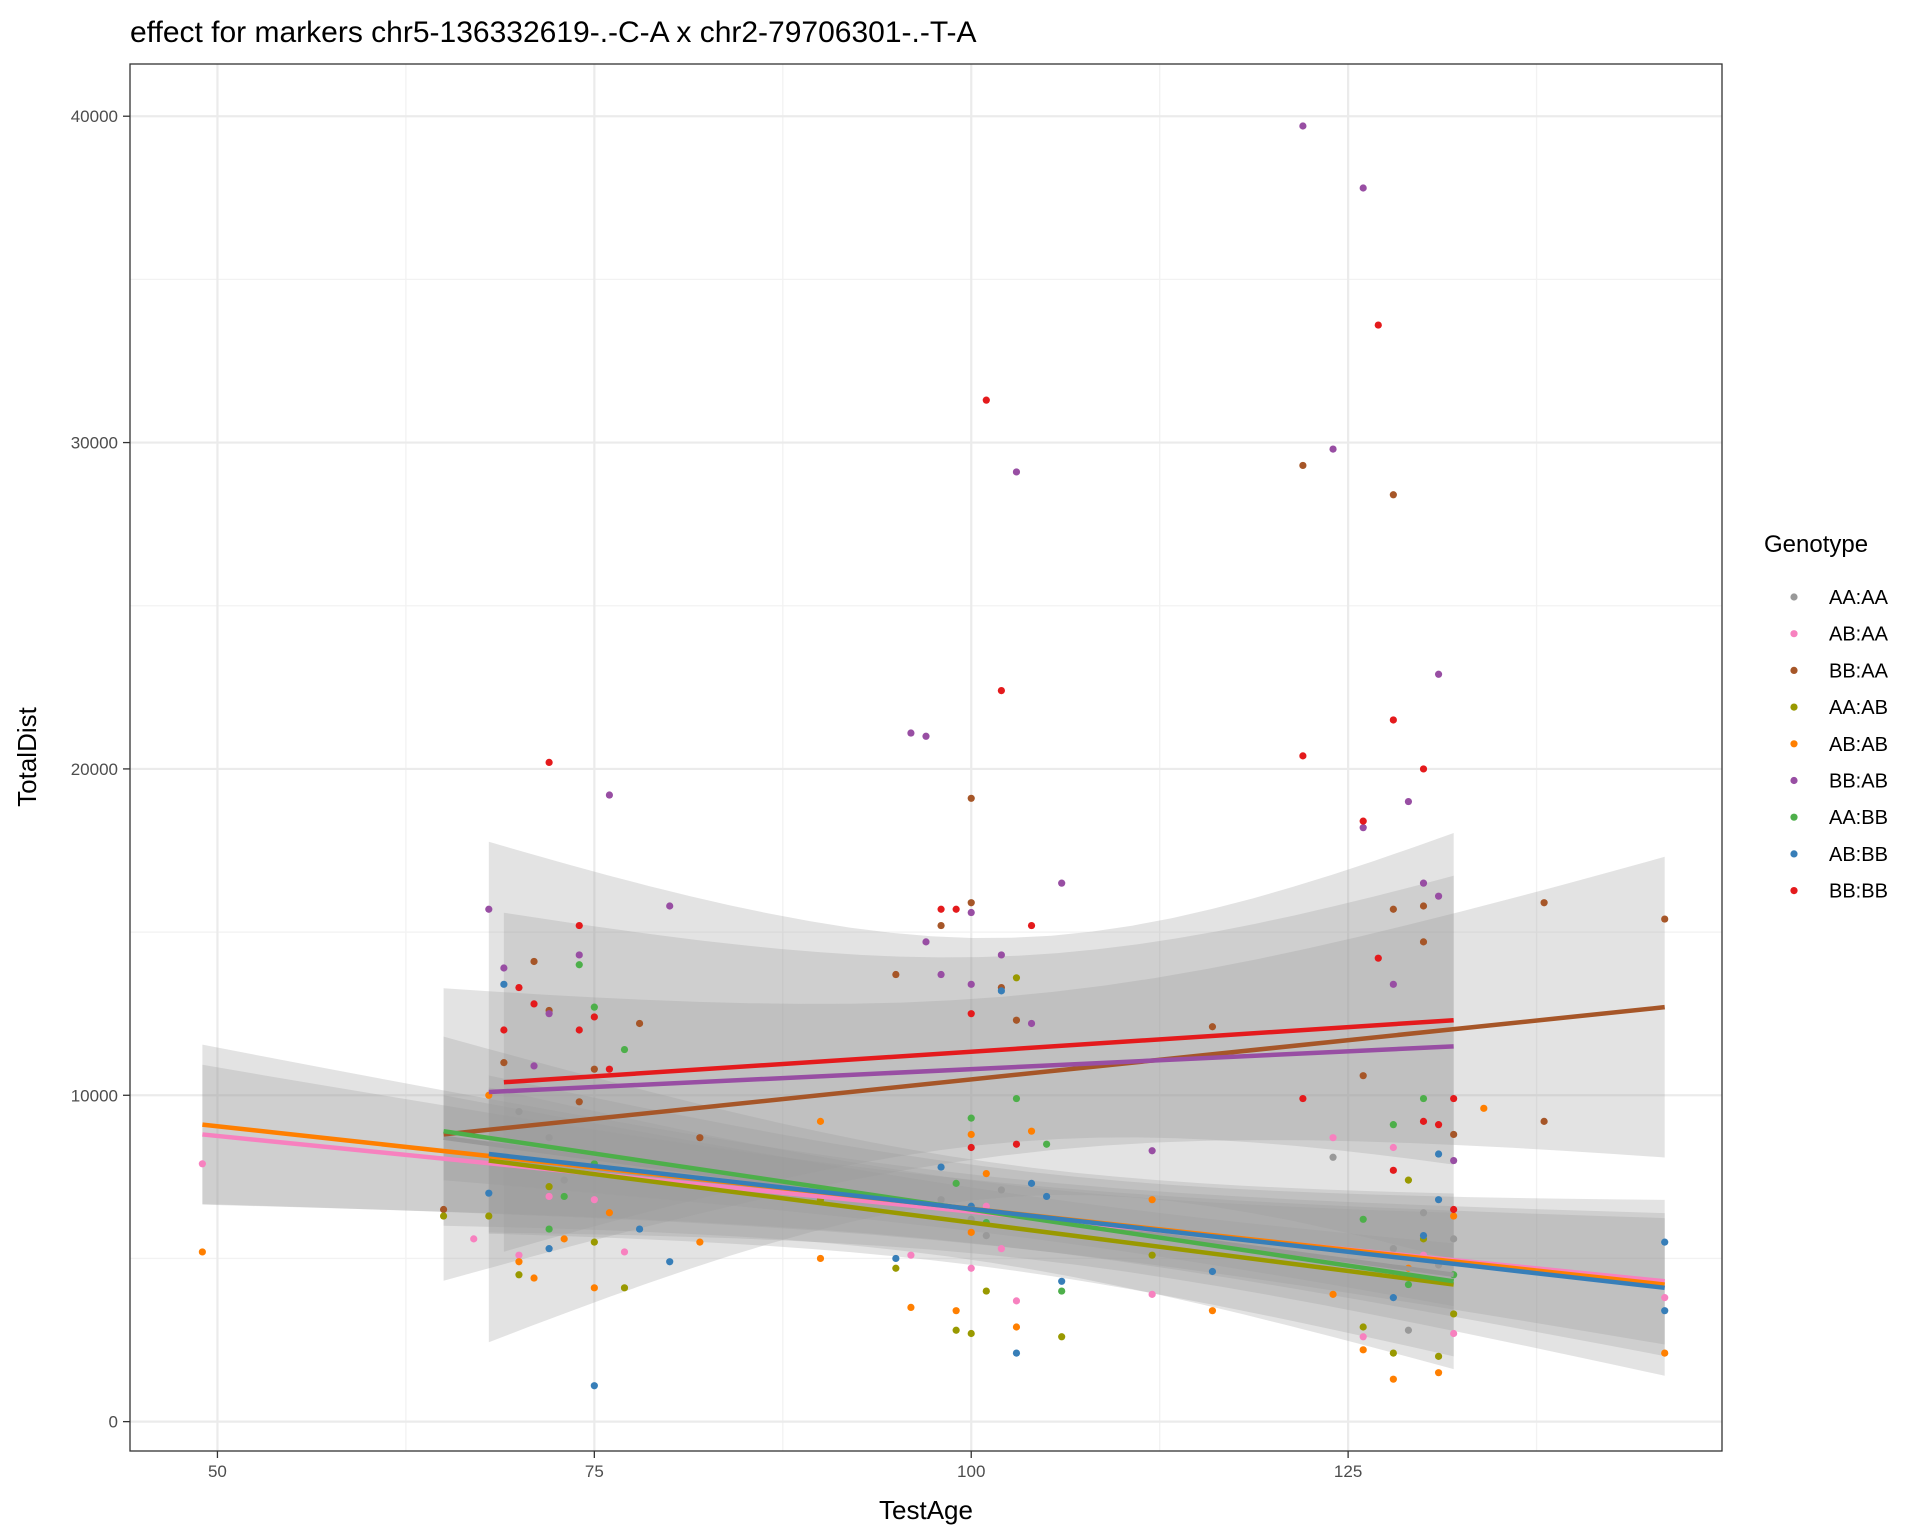 This screenshot has width=1920, height=1536. I want to click on regression-line-bb-aa, so click(1054, 1070).